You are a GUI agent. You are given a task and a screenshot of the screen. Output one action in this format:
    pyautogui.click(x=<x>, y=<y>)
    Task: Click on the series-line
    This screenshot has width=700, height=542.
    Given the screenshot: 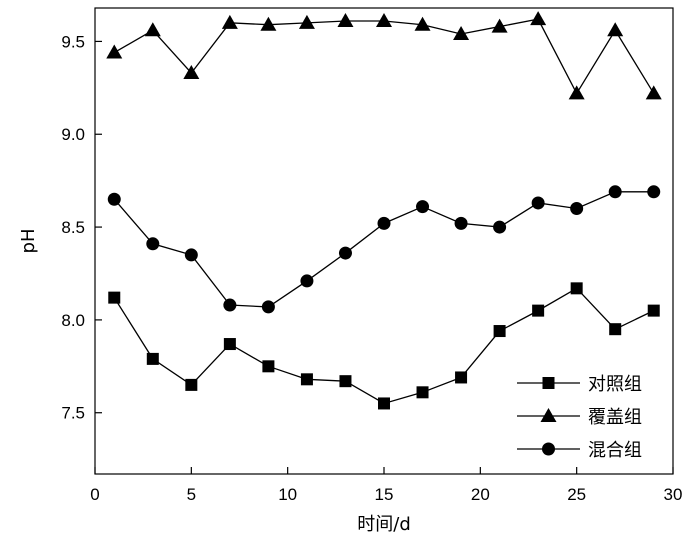 What is the action you would take?
    pyautogui.click(x=384, y=56)
    